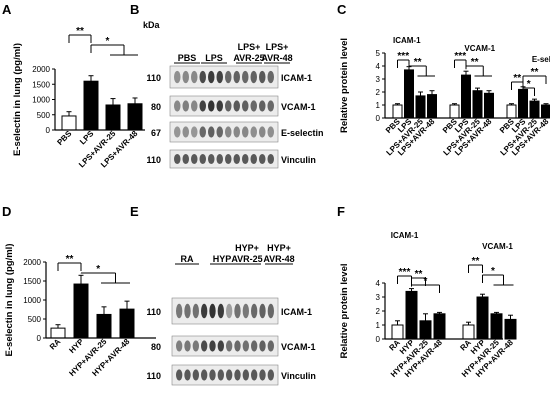 This screenshot has height=405, width=550. I want to click on x-tick-label: HYP, so click(76, 346).